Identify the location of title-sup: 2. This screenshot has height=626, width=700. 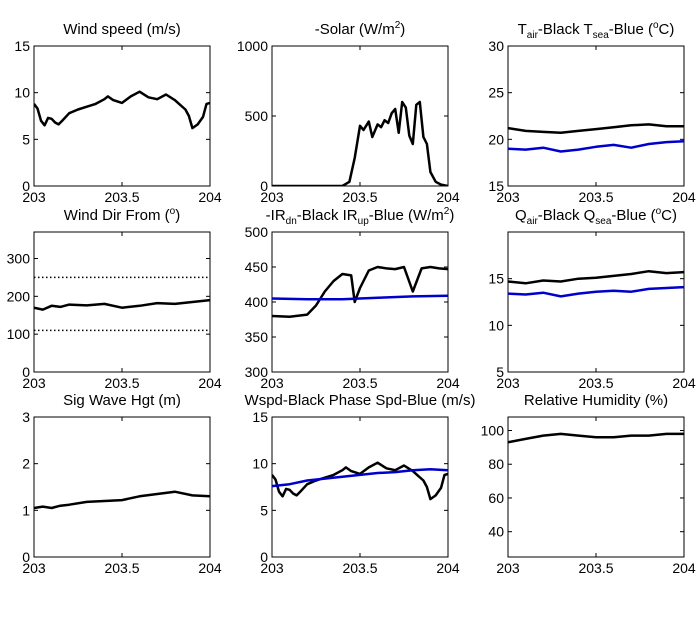
(398, 25).